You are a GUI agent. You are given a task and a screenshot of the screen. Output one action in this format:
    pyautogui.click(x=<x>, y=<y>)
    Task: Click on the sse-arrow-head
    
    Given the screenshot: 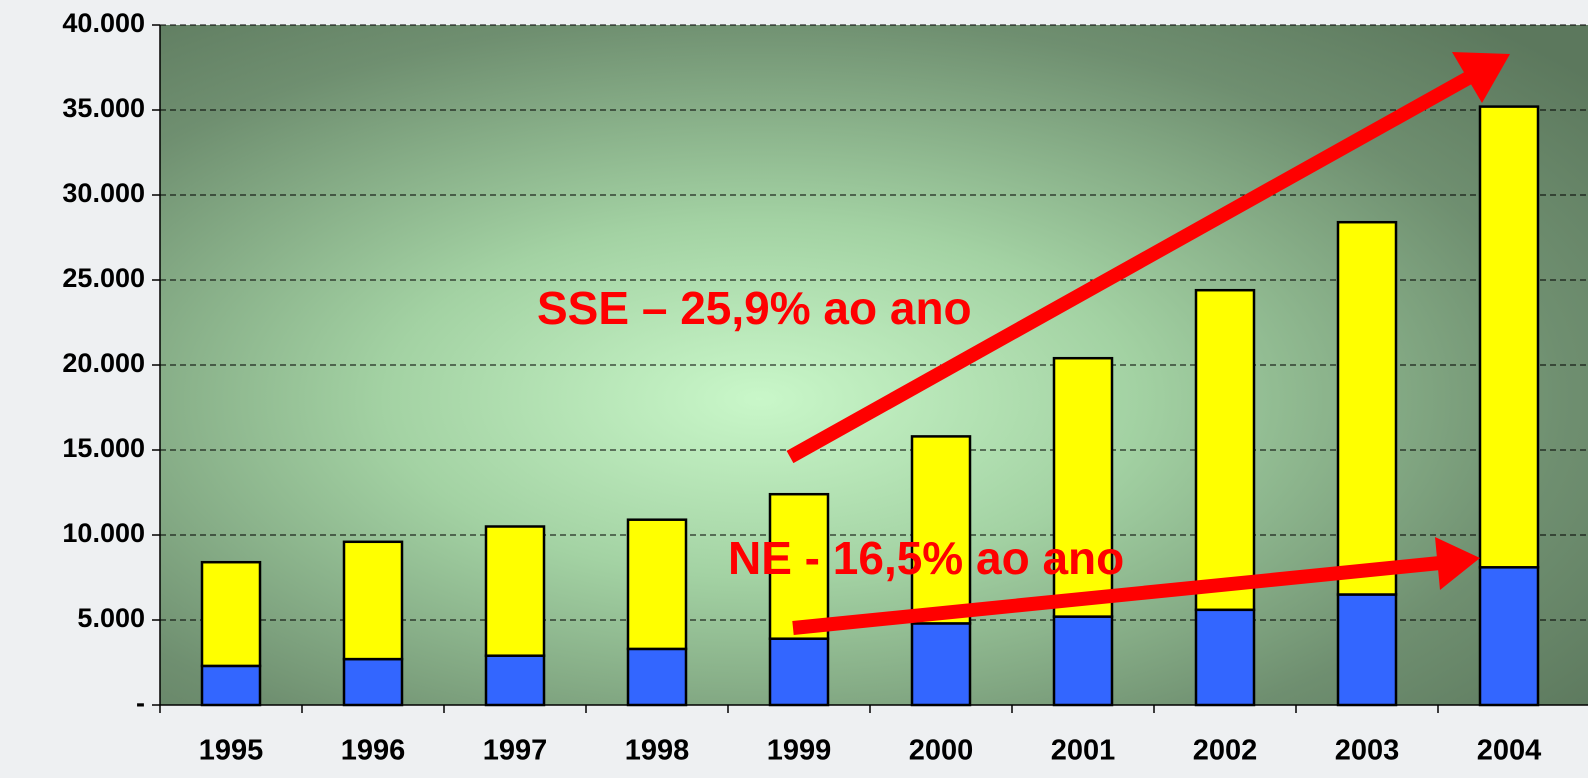 What is the action you would take?
    pyautogui.click(x=1481, y=77)
    